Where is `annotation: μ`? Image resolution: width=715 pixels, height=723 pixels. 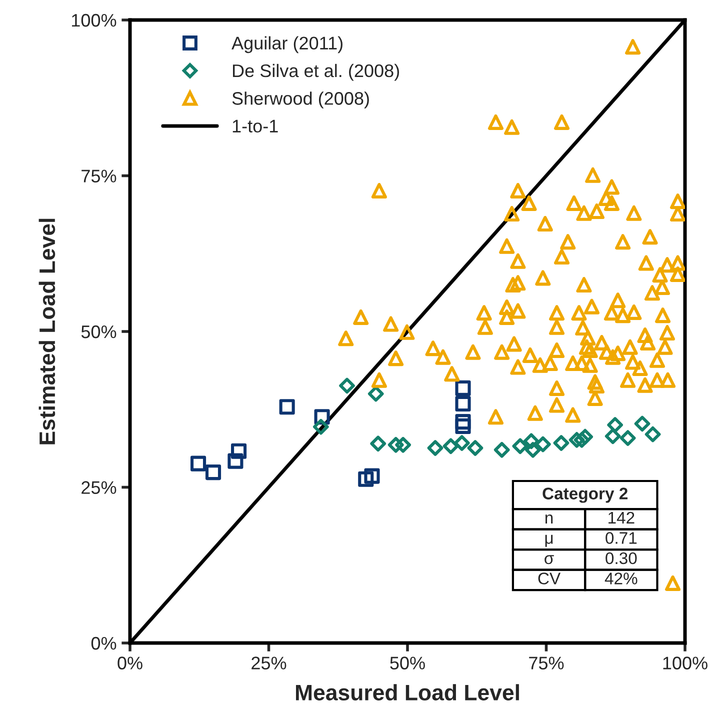
annotation: μ is located at coordinates (549, 540).